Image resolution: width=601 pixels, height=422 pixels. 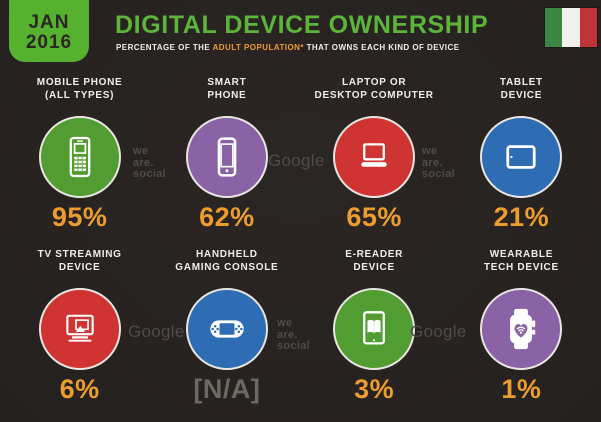 I want to click on device-cell-gaming-console: HANDHELD GAMING CONSOLE [N/A], so click(x=226, y=324).